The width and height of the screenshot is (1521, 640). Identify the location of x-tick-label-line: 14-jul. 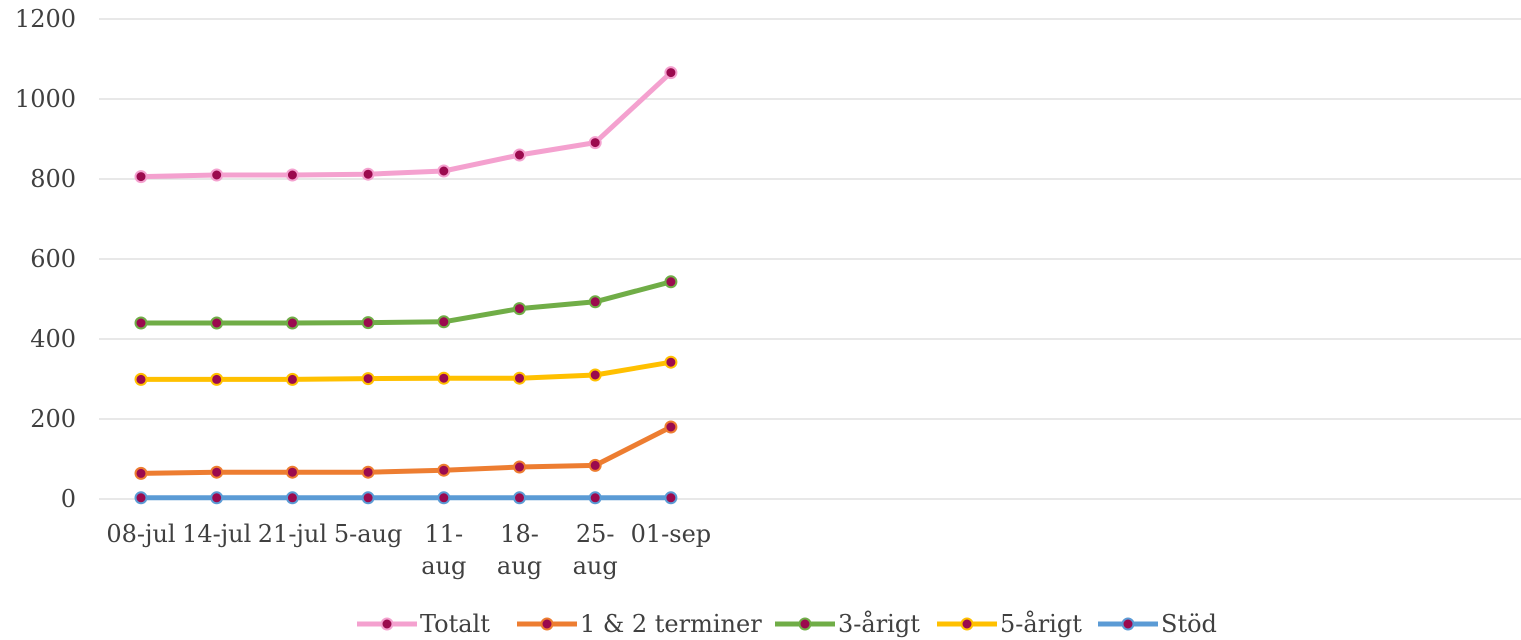
(216, 534).